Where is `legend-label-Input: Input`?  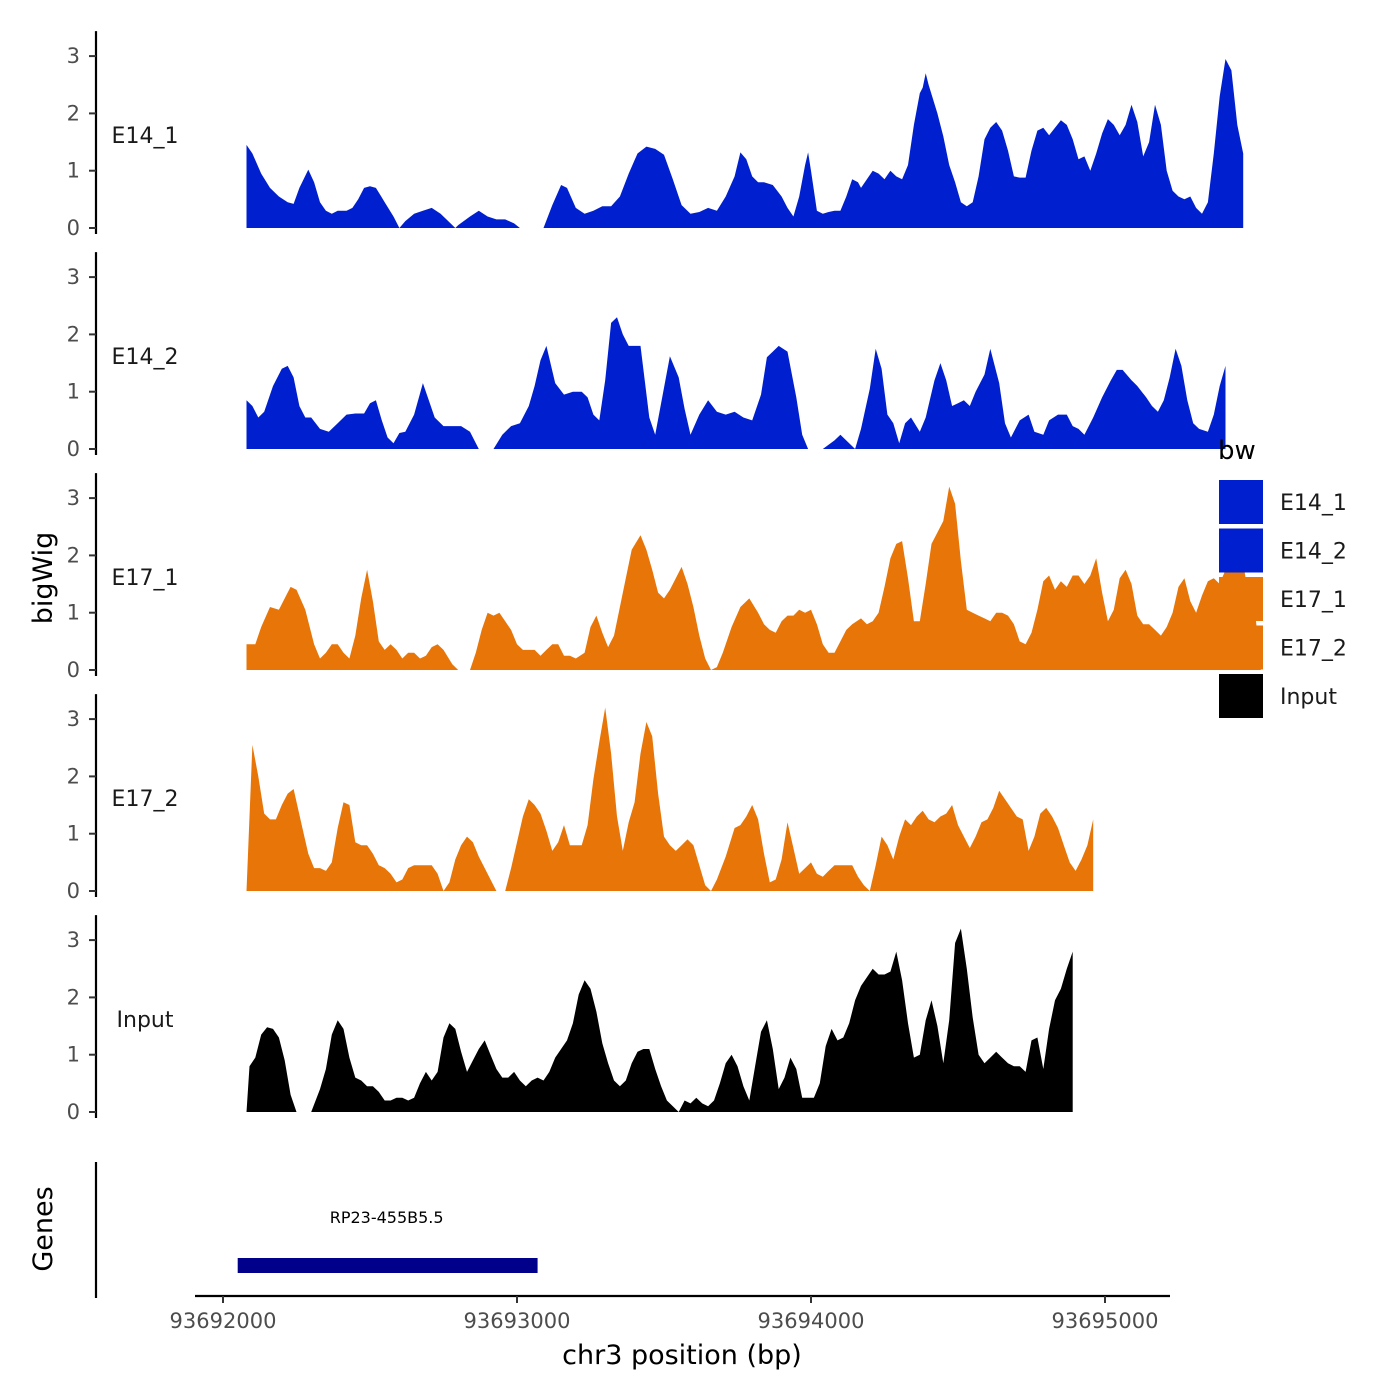
legend-label-Input: Input is located at coordinates (1308, 697).